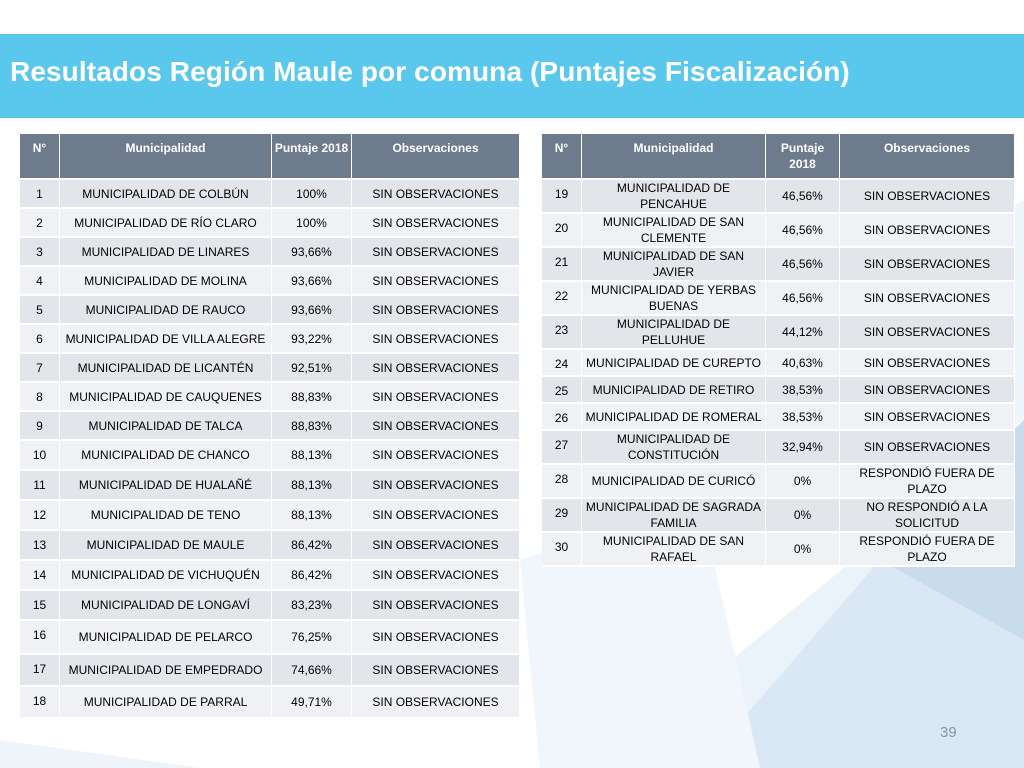 This screenshot has height=768, width=1024. I want to click on cell-municipality: MUNICIPALIDAD DE CUREPTO, so click(674, 363).